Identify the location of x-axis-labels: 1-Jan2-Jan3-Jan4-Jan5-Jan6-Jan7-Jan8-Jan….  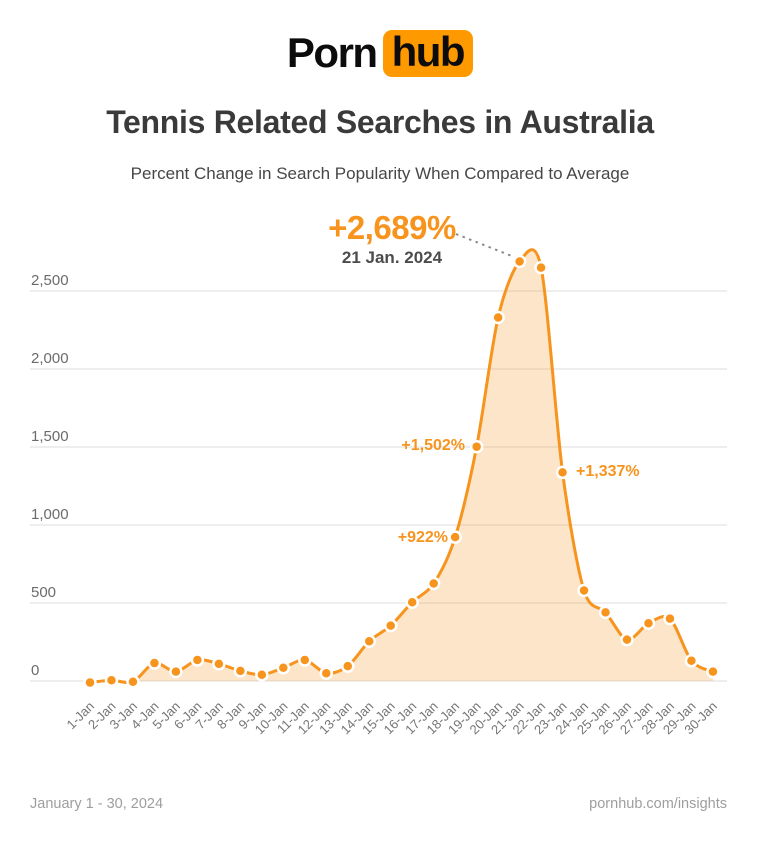
(392, 718).